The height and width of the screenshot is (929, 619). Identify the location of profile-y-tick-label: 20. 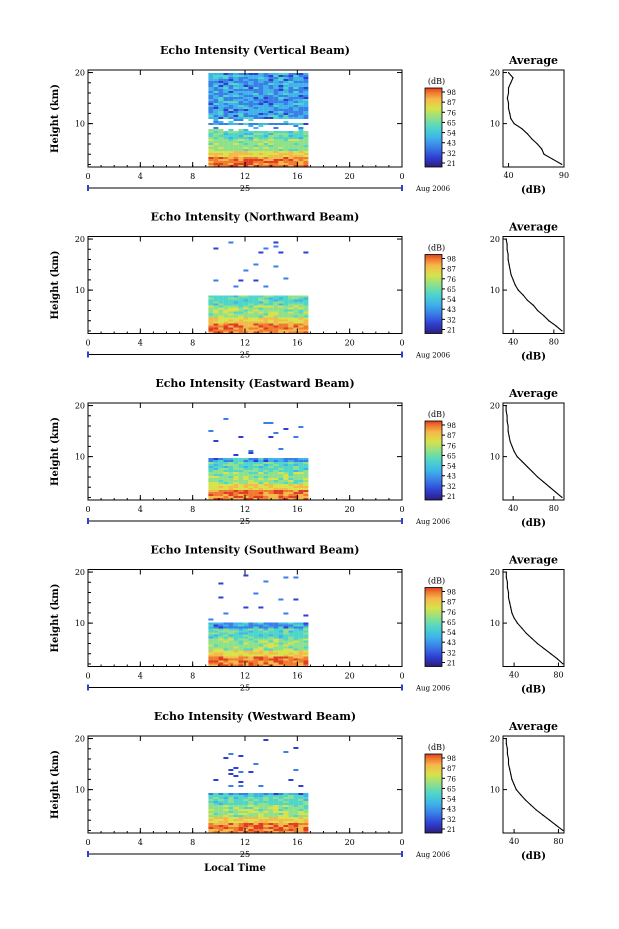
(495, 73).